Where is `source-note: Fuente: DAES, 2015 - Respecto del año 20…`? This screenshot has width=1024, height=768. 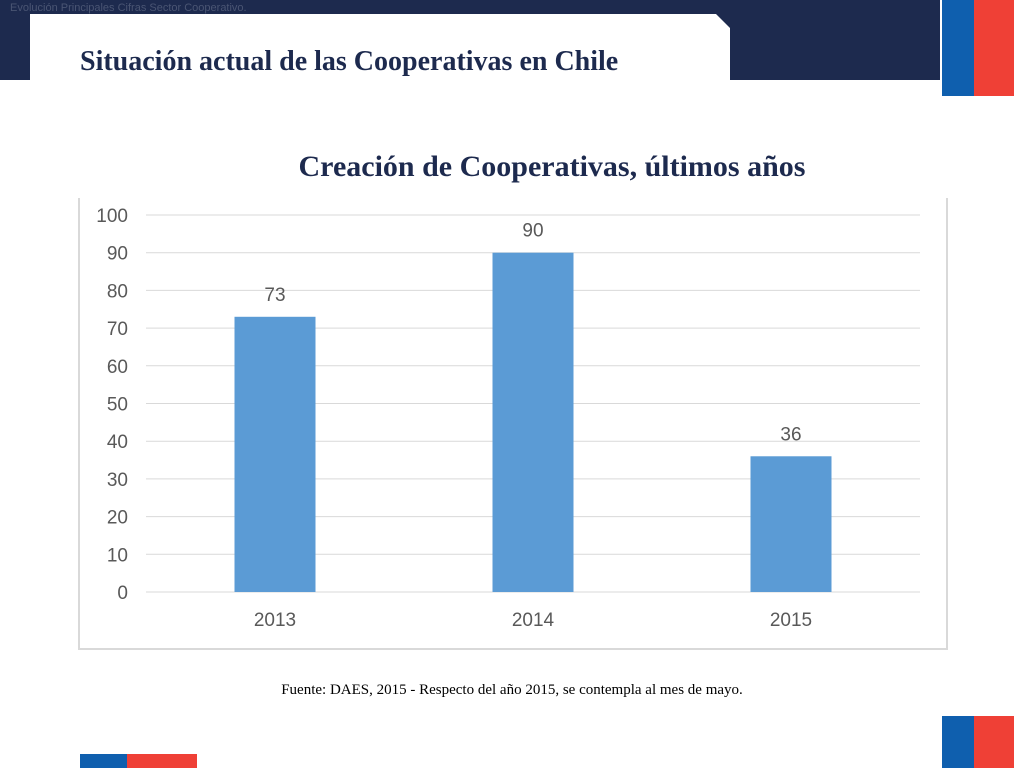 source-note: Fuente: DAES, 2015 - Respecto del año 20… is located at coordinates (512, 690).